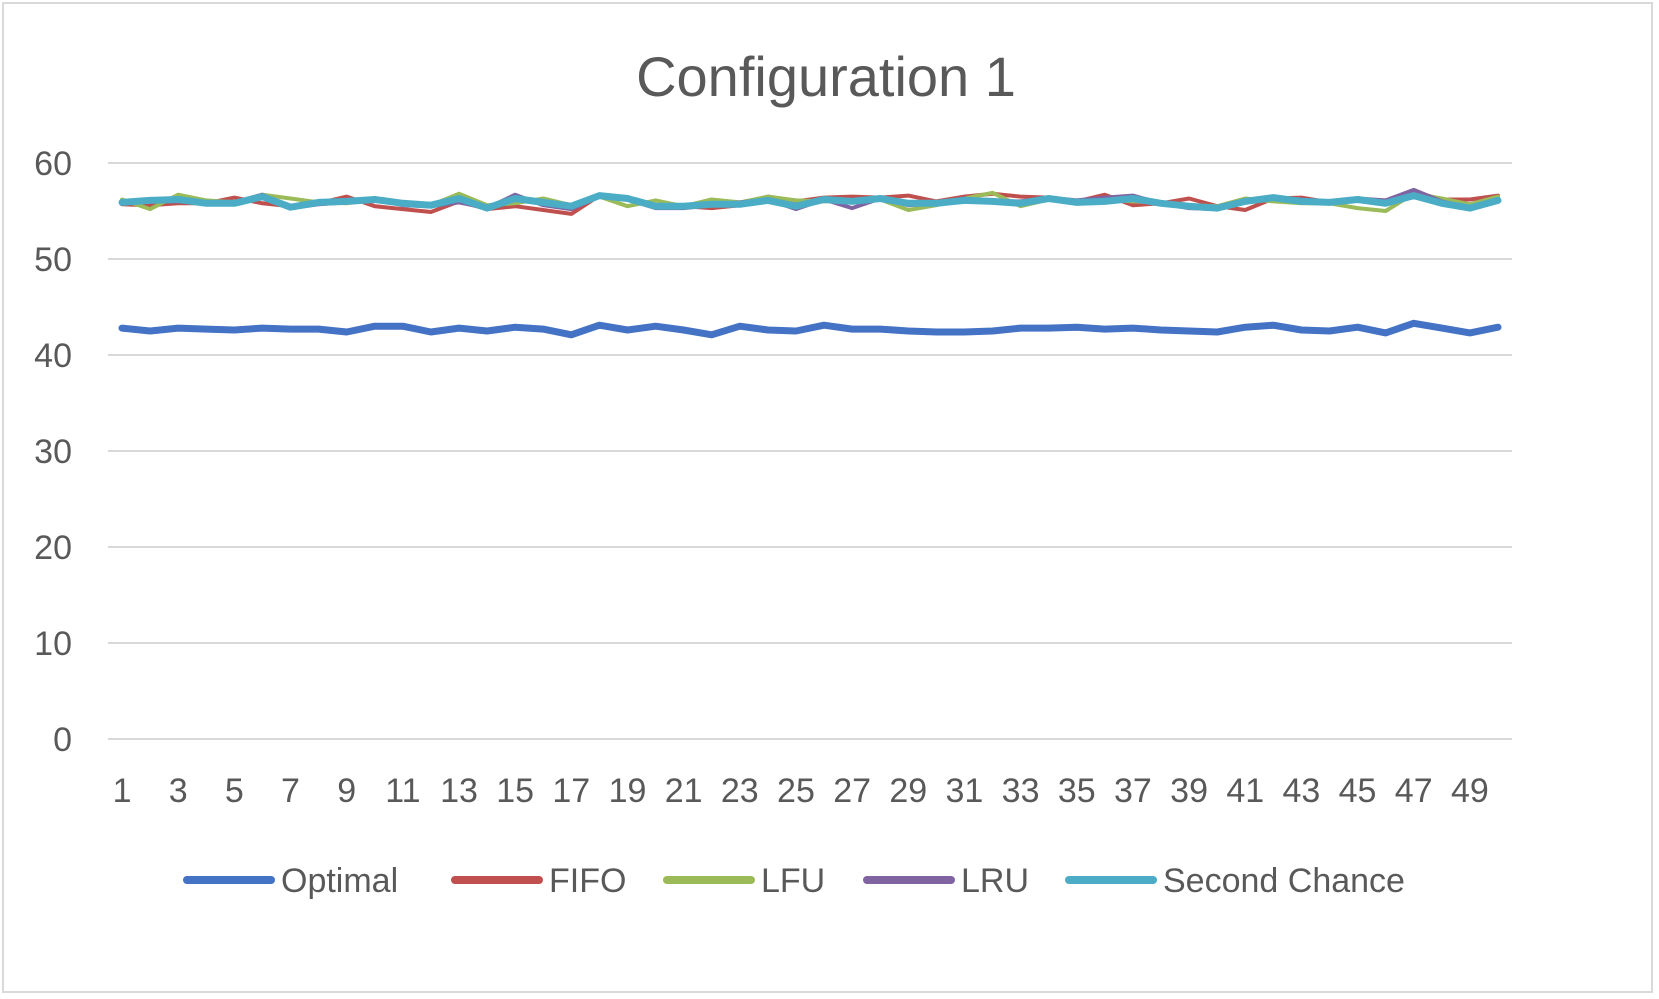 Image resolution: width=1659 pixels, height=999 pixels. Describe the element at coordinates (1470, 791) in the screenshot. I see `x-tick-label: 49` at that location.